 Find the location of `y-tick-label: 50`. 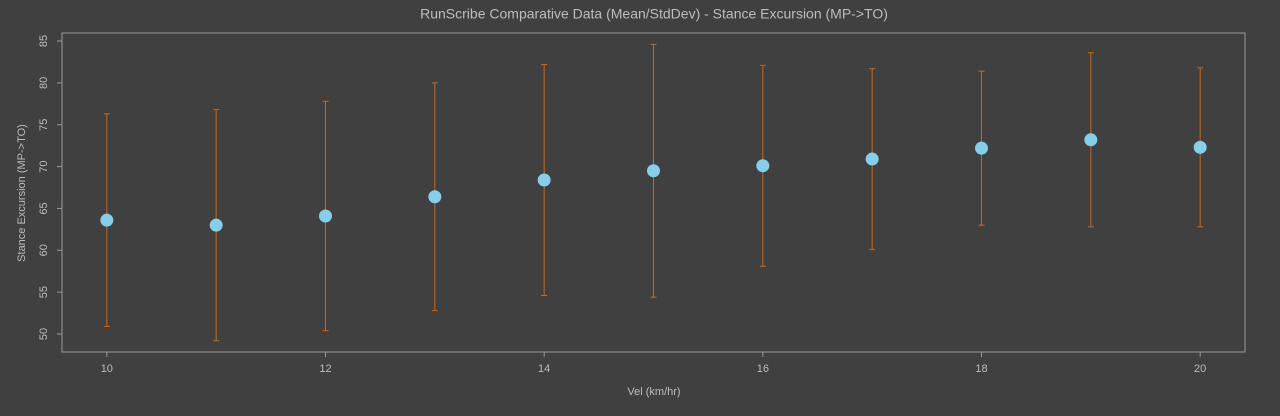

y-tick-label: 50 is located at coordinates (44, 334).